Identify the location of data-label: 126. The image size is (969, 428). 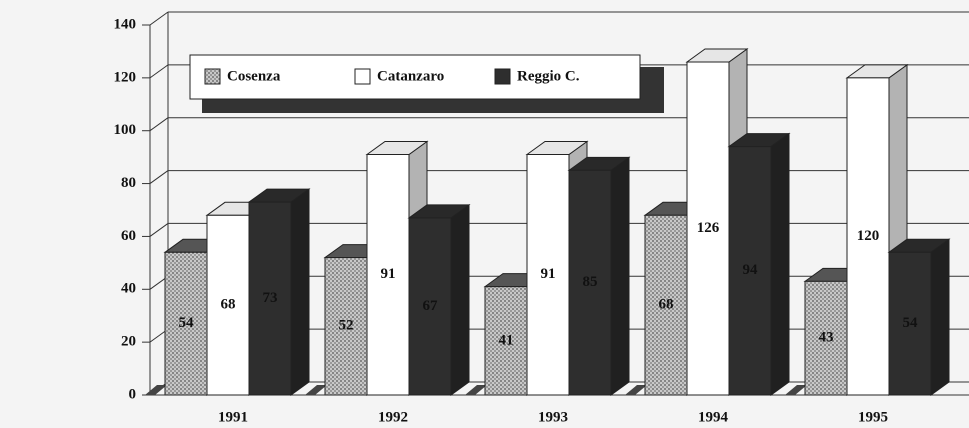
(708, 228).